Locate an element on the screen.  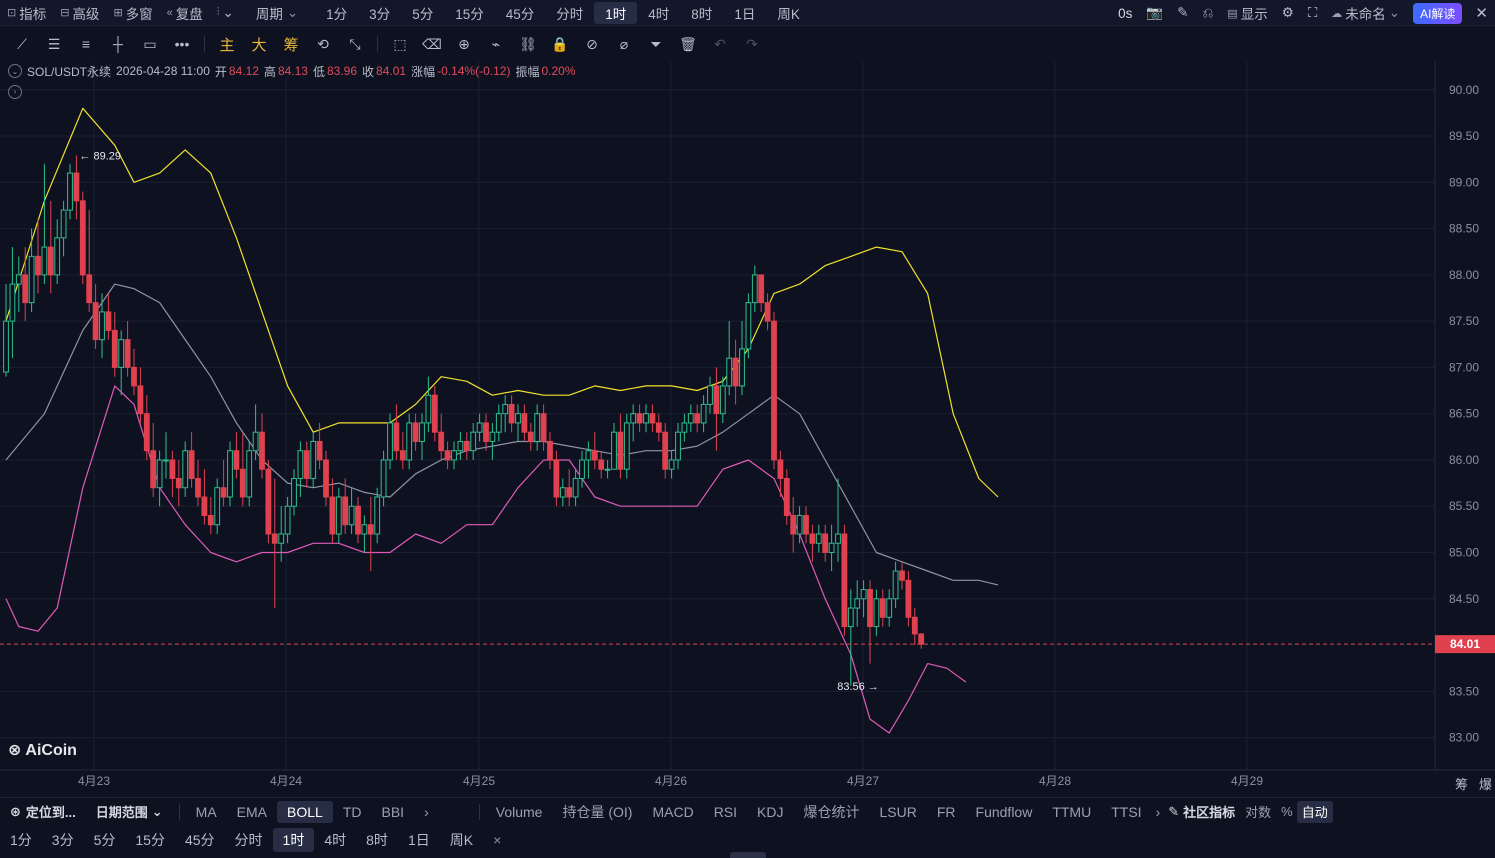
more-main-indicators: › is located at coordinates (426, 811).